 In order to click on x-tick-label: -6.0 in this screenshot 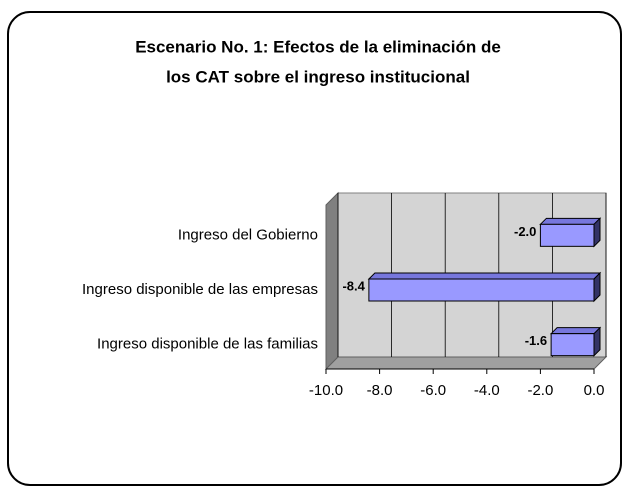, I will do `click(433, 390)`.